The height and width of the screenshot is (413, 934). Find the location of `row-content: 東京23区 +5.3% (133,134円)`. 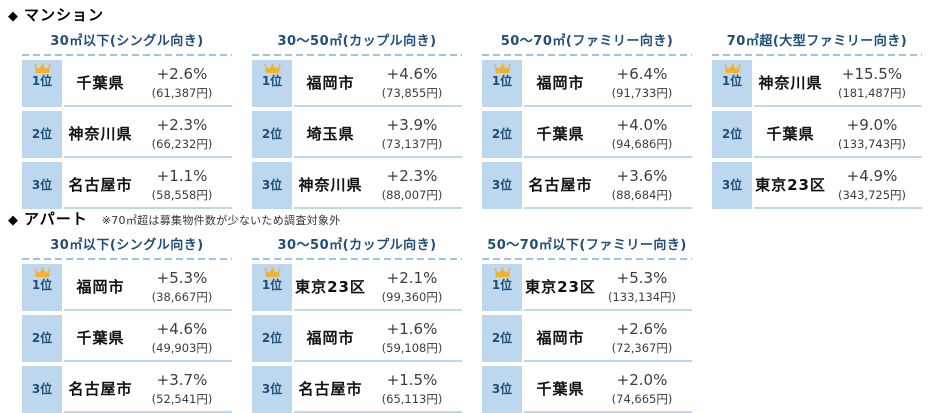

row-content: 東京23区 +5.3% (133,134円) is located at coordinates (608, 287).